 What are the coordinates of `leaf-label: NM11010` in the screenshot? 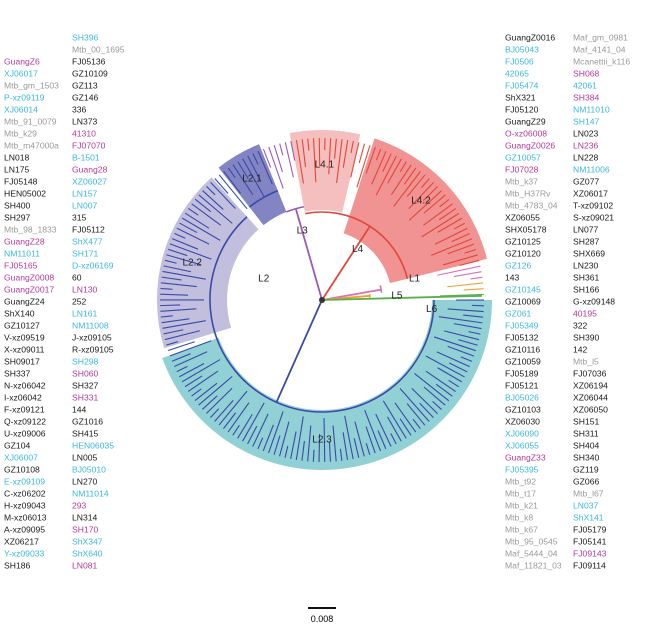 It's located at (591, 109).